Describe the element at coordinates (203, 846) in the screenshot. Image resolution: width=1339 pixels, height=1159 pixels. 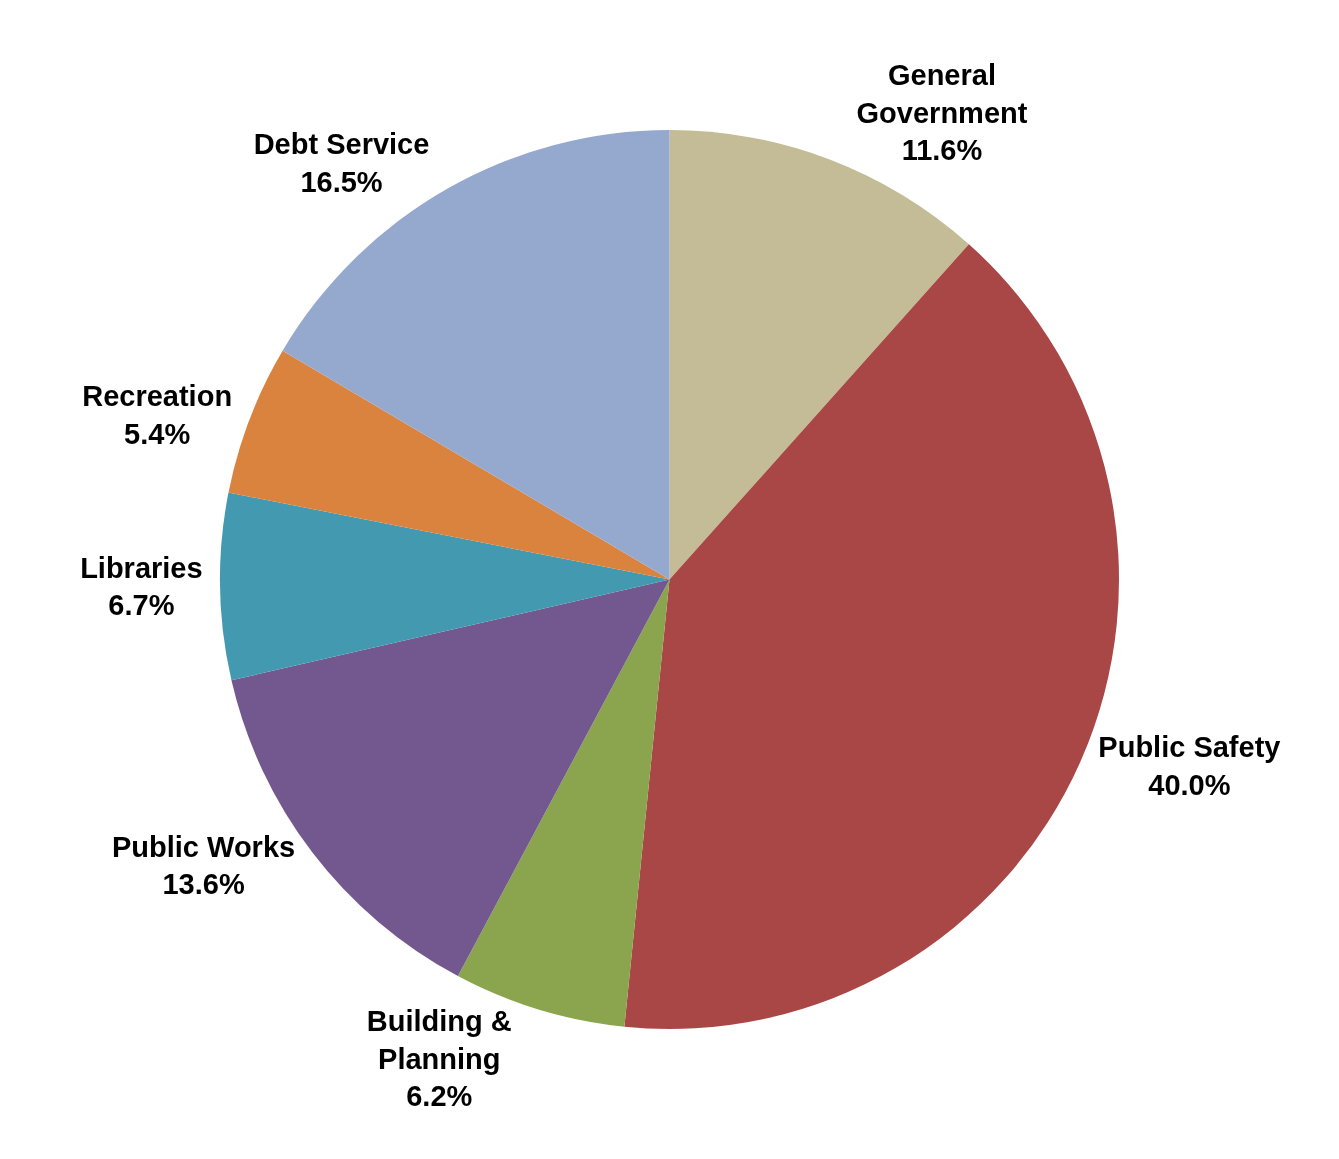
I see `slice-label: Public Works` at that location.